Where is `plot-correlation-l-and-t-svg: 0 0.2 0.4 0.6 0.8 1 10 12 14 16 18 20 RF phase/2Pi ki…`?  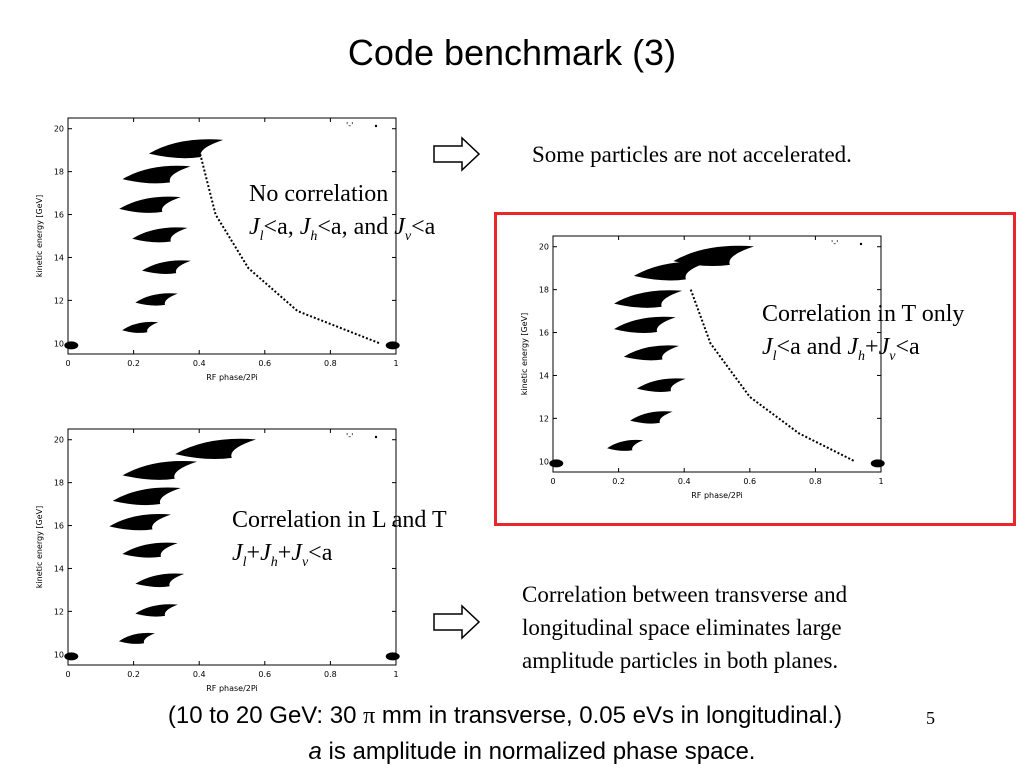 plot-correlation-l-and-t-svg: 0 0.2 0.4 0.6 0.8 1 10 12 14 16 18 20 RF phase/2Pi ki… is located at coordinates (217, 560).